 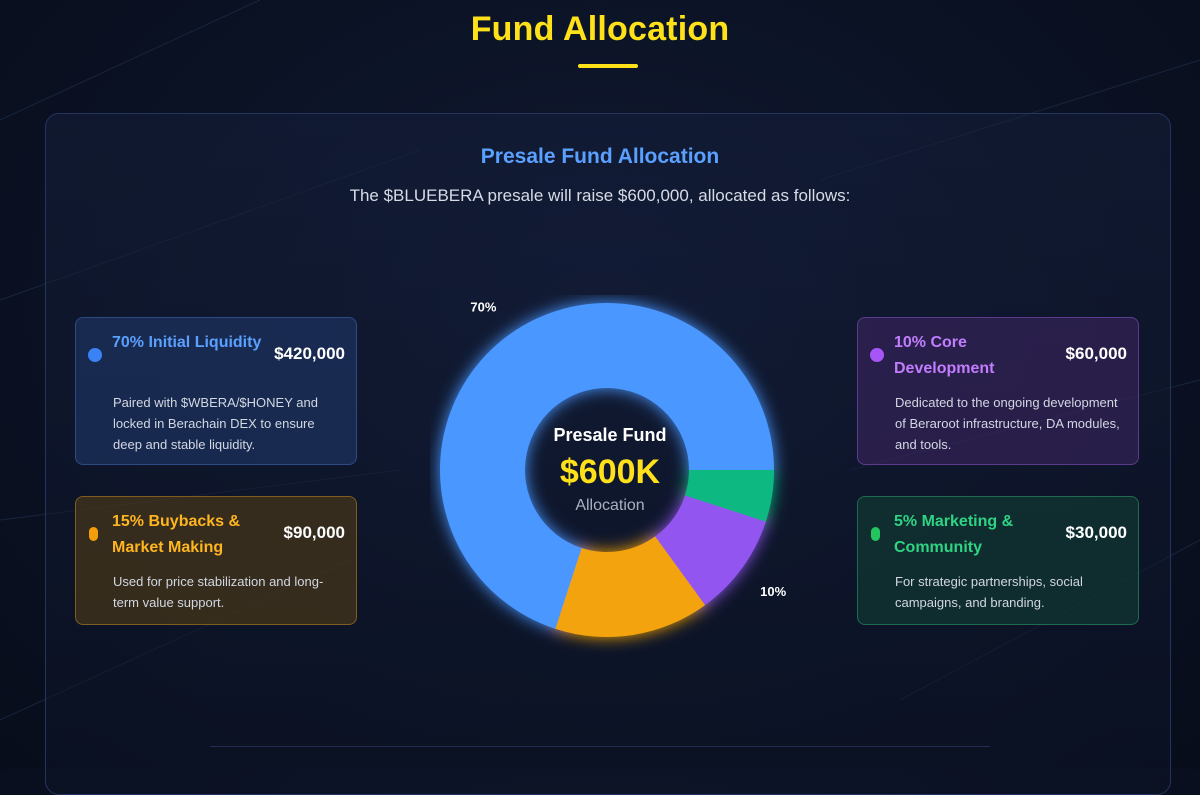 What do you see at coordinates (610, 472) in the screenshot?
I see `donut-center-value: $600K` at bounding box center [610, 472].